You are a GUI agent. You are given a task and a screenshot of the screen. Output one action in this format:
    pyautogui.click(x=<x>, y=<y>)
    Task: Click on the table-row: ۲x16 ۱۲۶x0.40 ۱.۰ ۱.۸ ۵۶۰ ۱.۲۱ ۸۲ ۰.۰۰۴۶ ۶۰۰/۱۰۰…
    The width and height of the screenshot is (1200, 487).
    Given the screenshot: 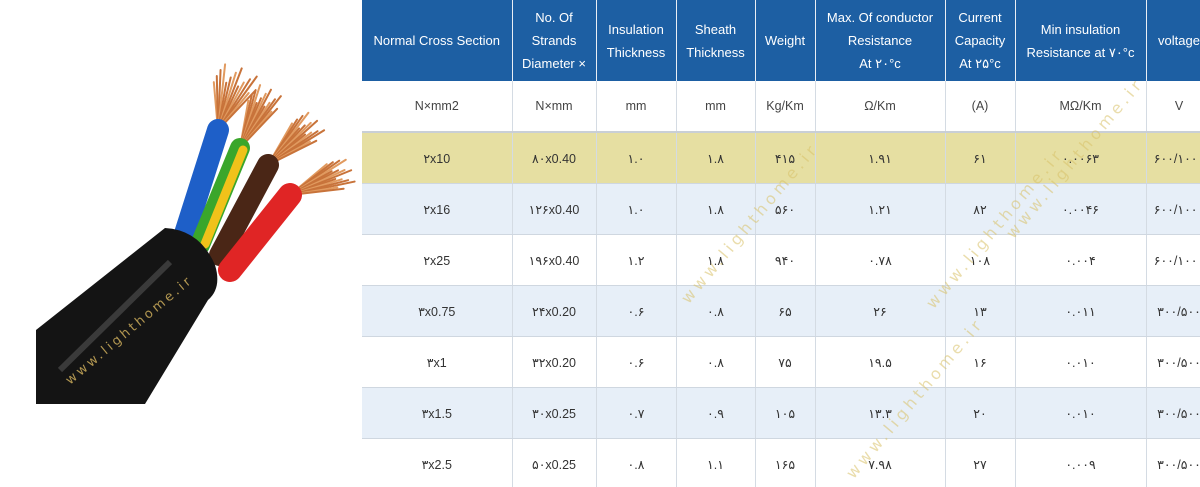 What is the action you would take?
    pyautogui.click(x=781, y=209)
    